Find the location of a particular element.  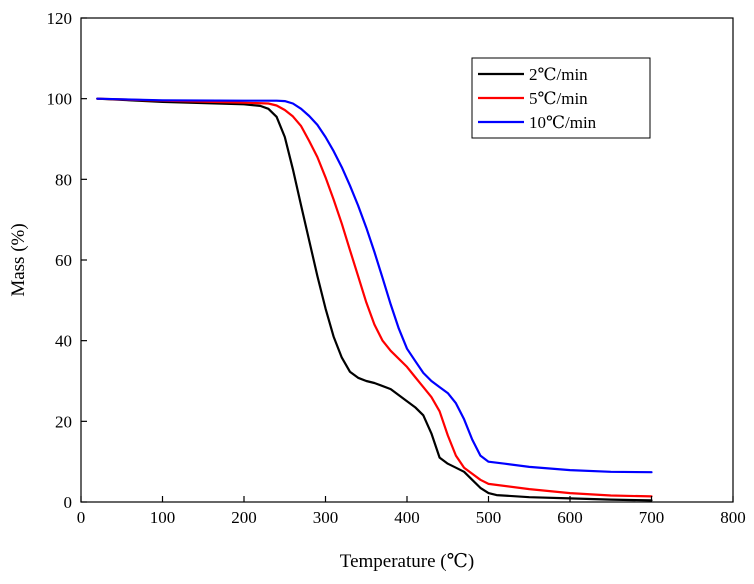

x-tick-label-5: 500 is located at coordinates (489, 517).